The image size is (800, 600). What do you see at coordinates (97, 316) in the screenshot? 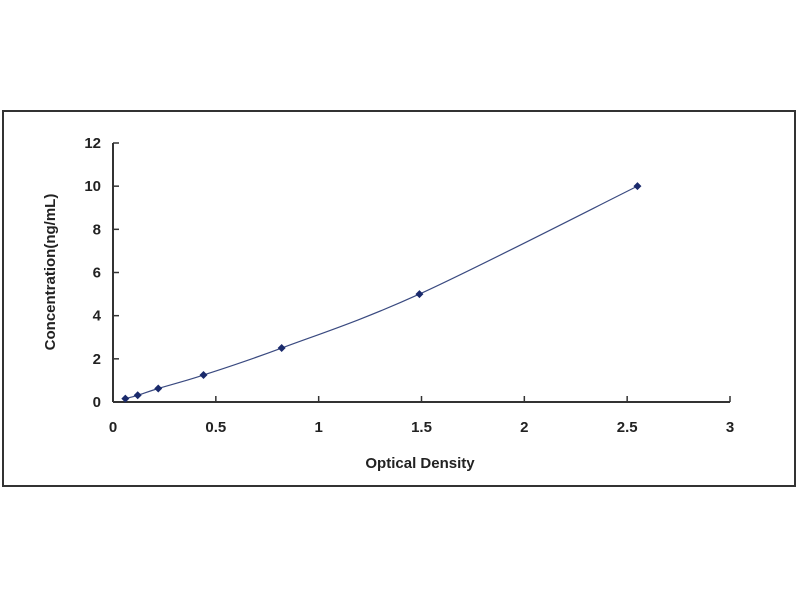
I see `y-tick-label: 4` at bounding box center [97, 316].